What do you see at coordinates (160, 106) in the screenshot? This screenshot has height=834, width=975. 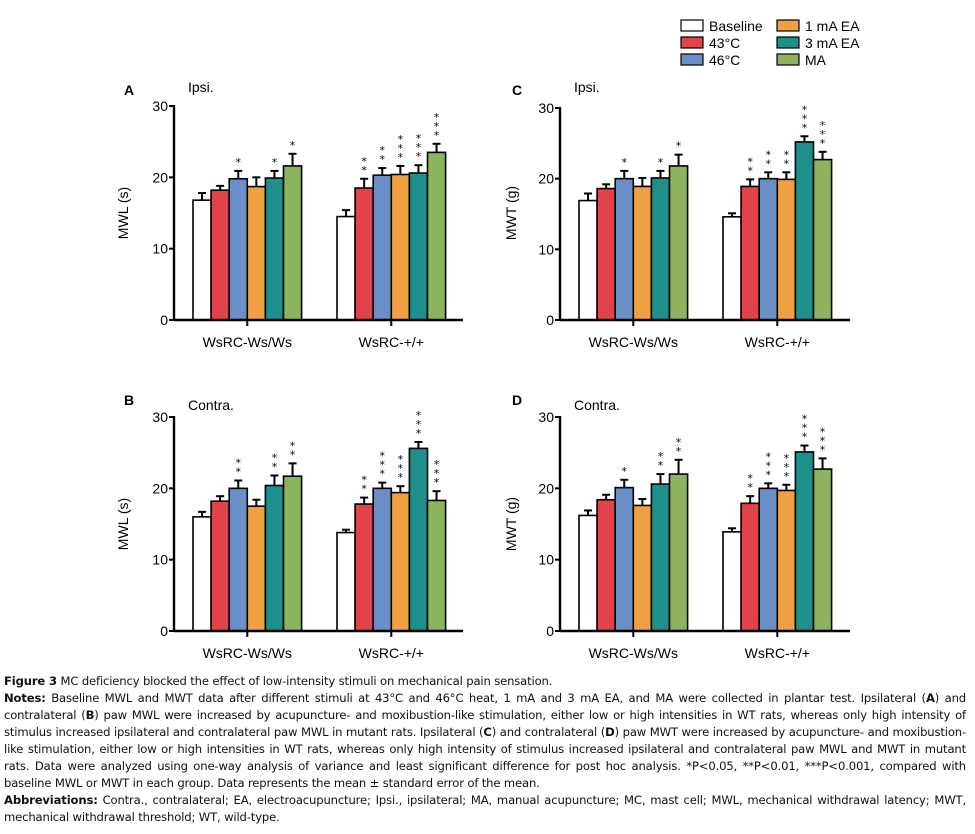 I see `y-tick-label: 30` at bounding box center [160, 106].